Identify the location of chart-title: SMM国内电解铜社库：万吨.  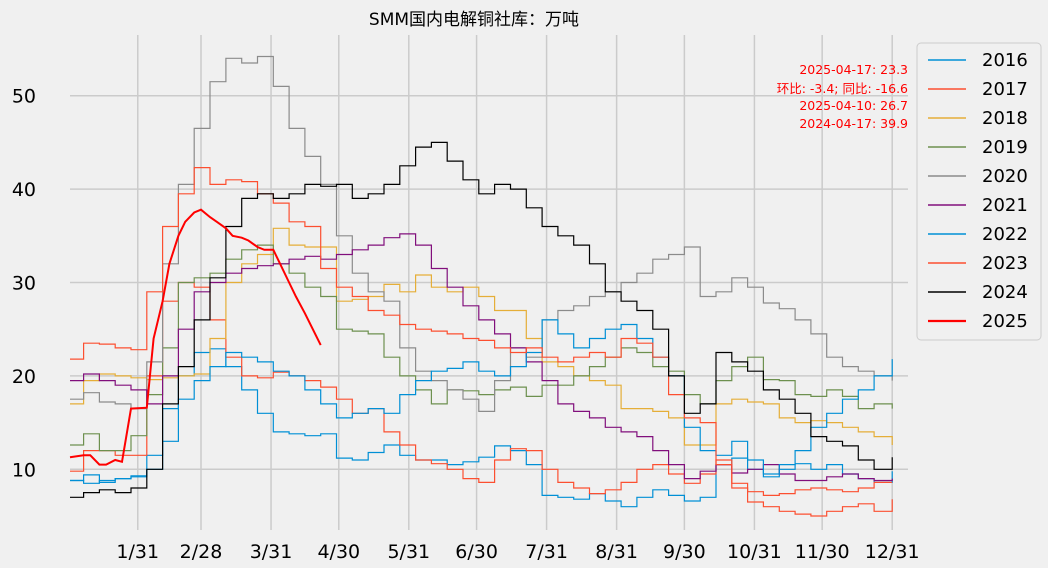
(474, 20).